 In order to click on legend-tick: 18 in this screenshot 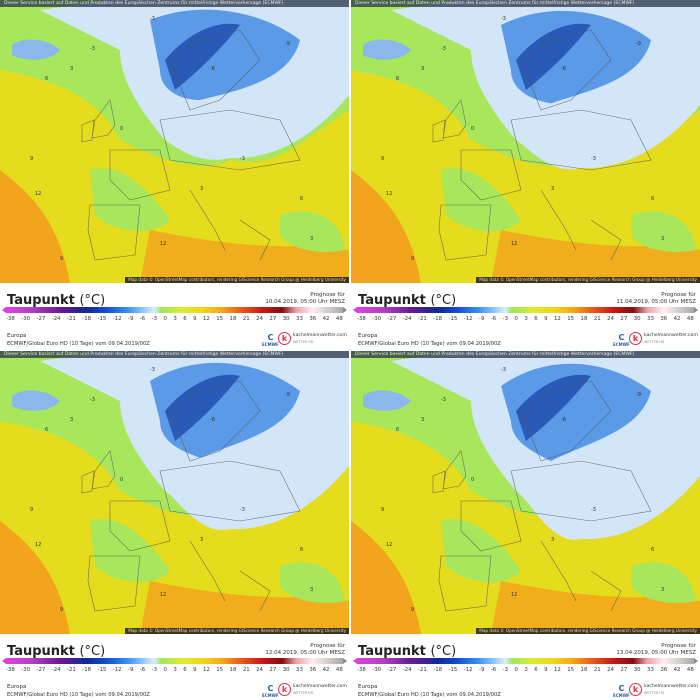, I will do `click(584, 670)`.